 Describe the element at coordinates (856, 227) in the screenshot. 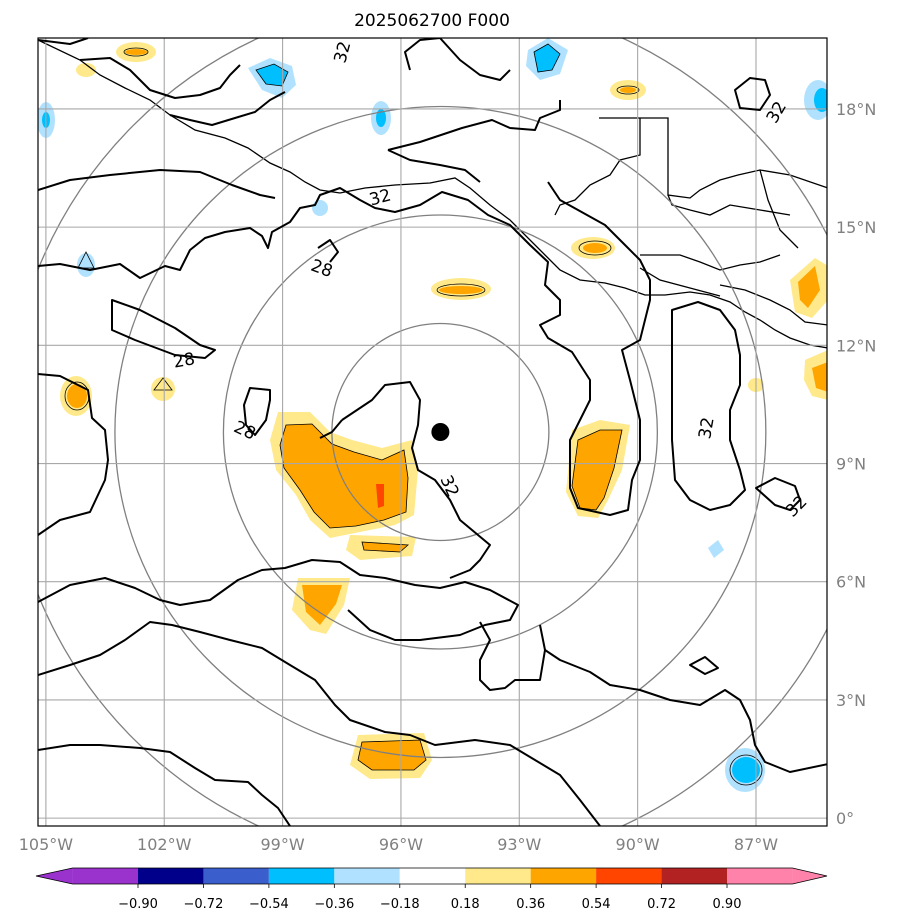

I see `latitude-tick-label: 15°N` at that location.